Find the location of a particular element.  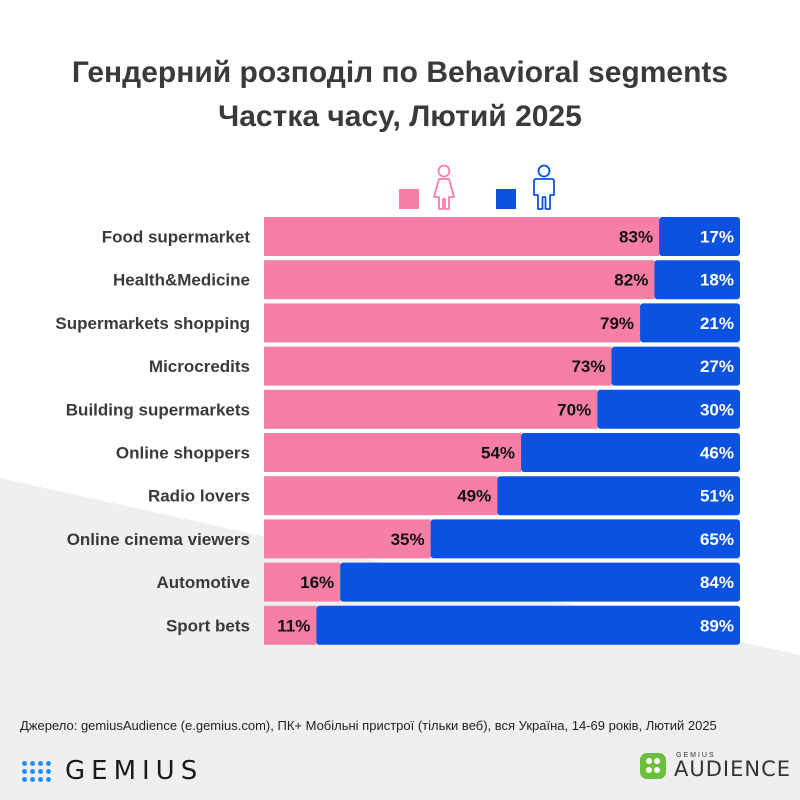

female-icon is located at coordinates (444, 187).